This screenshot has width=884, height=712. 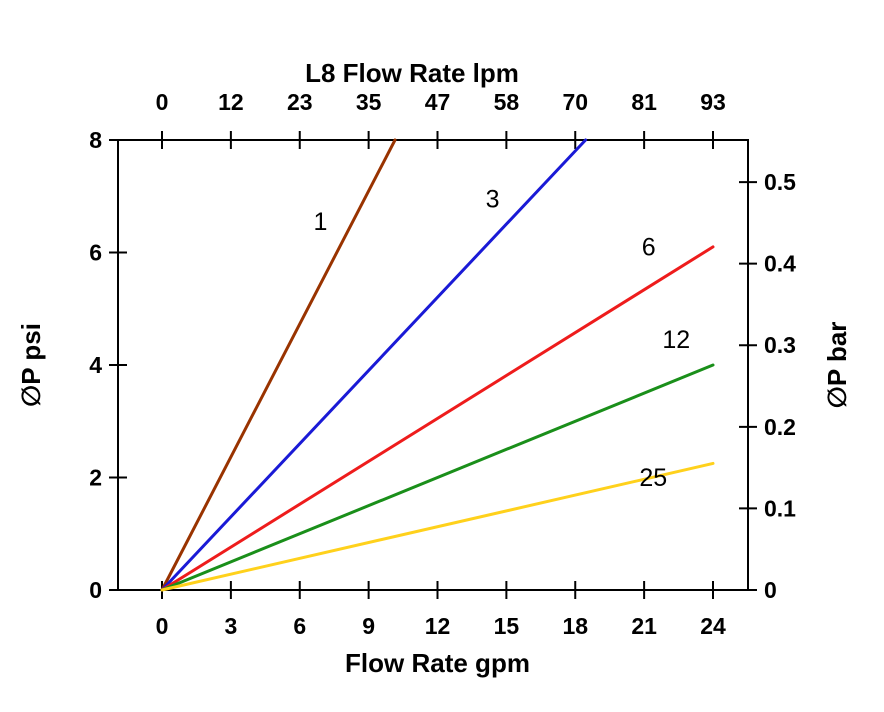 I want to click on y-axis-title: ∅P psi, so click(x=31, y=365).